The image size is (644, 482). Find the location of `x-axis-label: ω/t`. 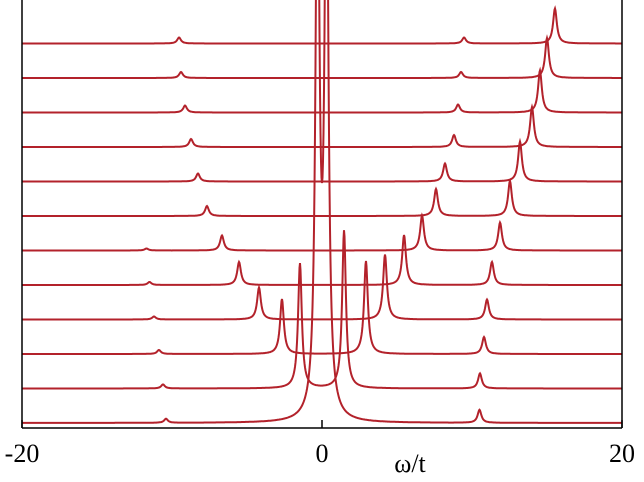

x-axis-label: ω/t is located at coordinates (410, 463).